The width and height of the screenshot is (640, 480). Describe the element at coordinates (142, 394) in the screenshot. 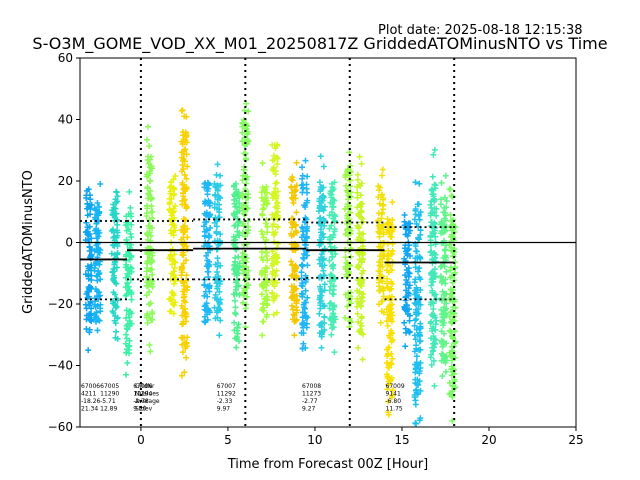

I see `stats-label: 11294` at that location.